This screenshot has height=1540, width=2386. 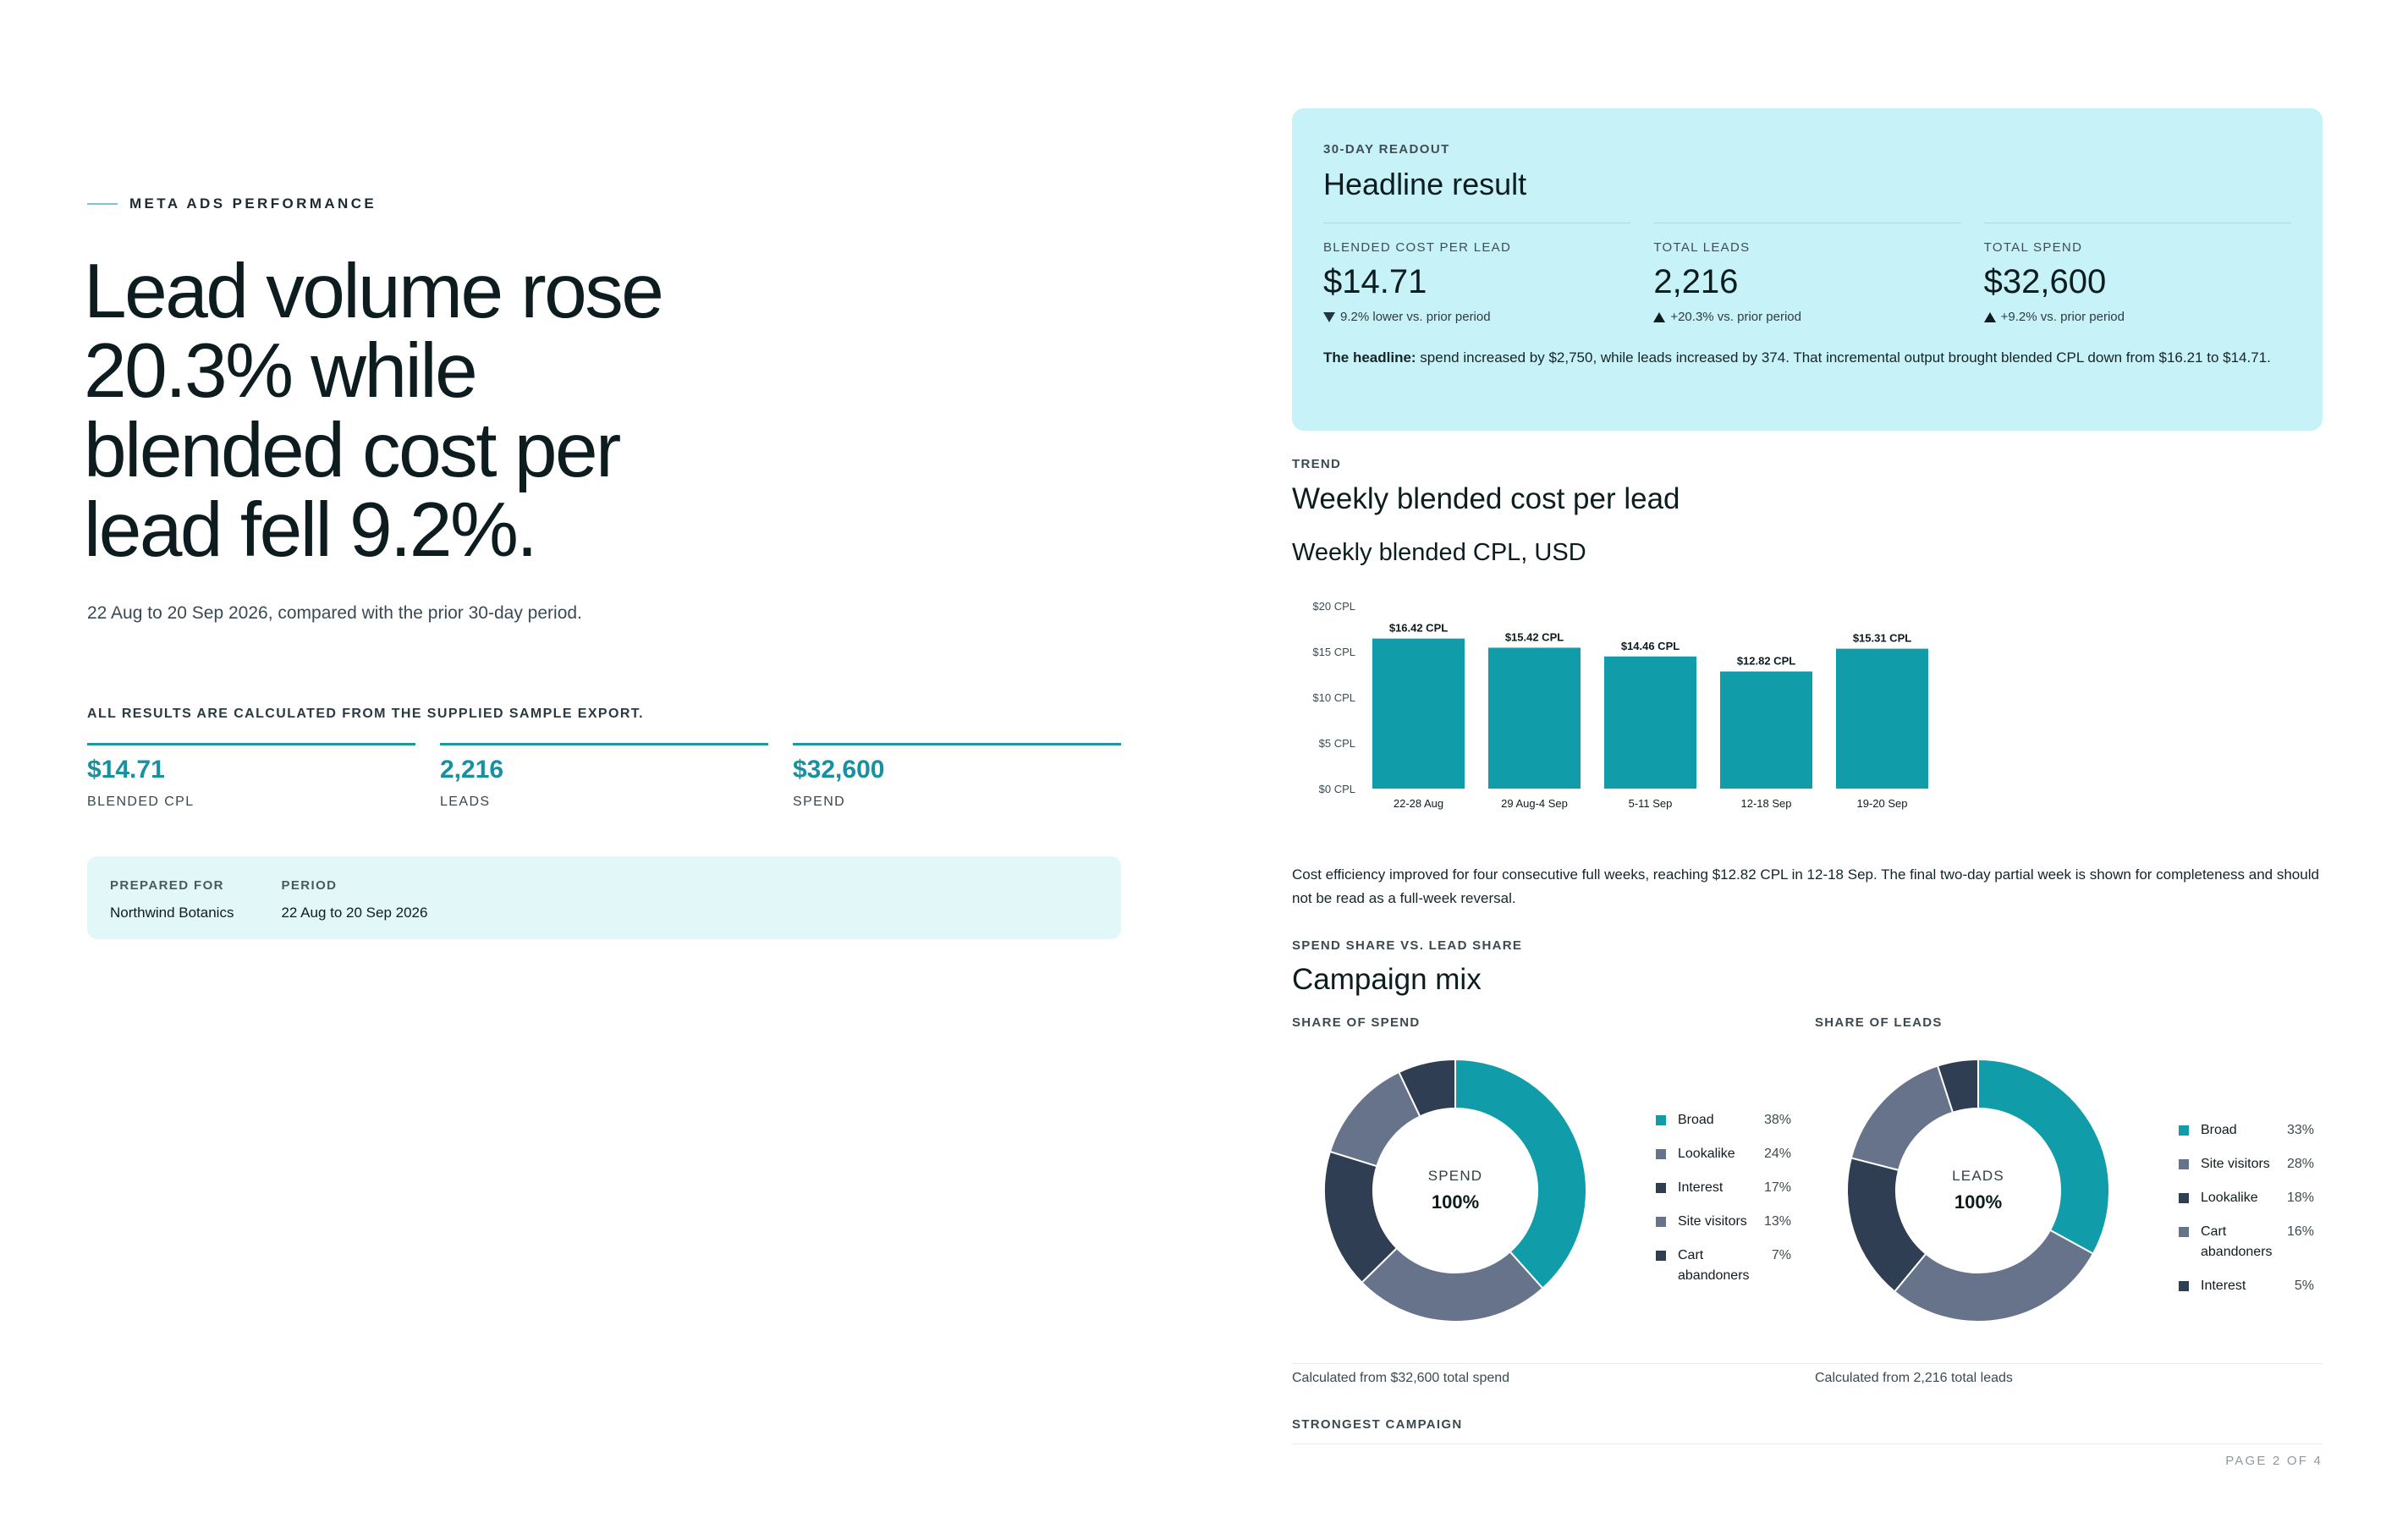 I want to click on legend-item: Interest 5%, so click(x=2247, y=1286).